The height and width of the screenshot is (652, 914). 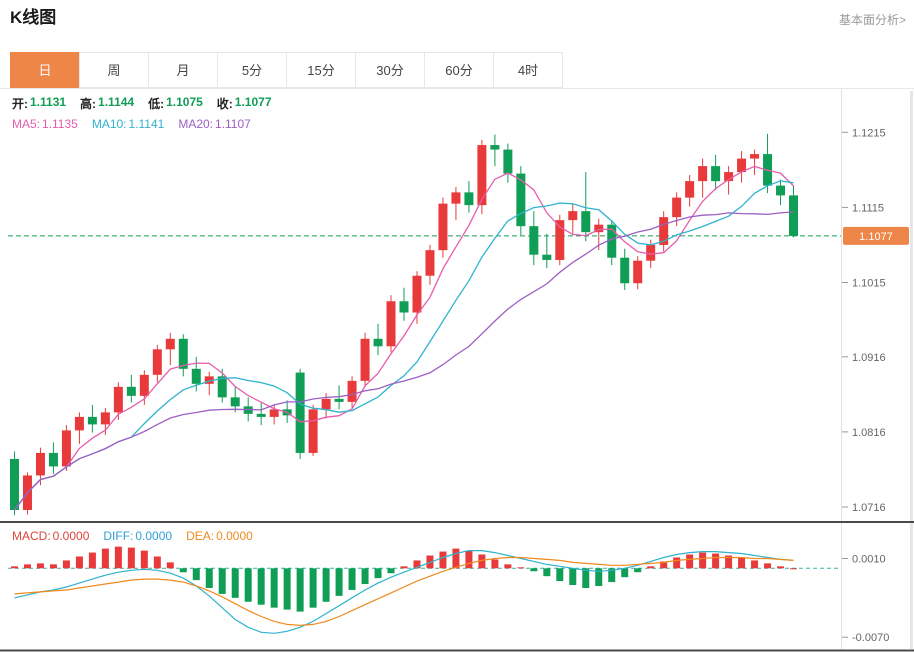 What do you see at coordinates (869, 283) in the screenshot?
I see `svg-text: 1.1015` at bounding box center [869, 283].